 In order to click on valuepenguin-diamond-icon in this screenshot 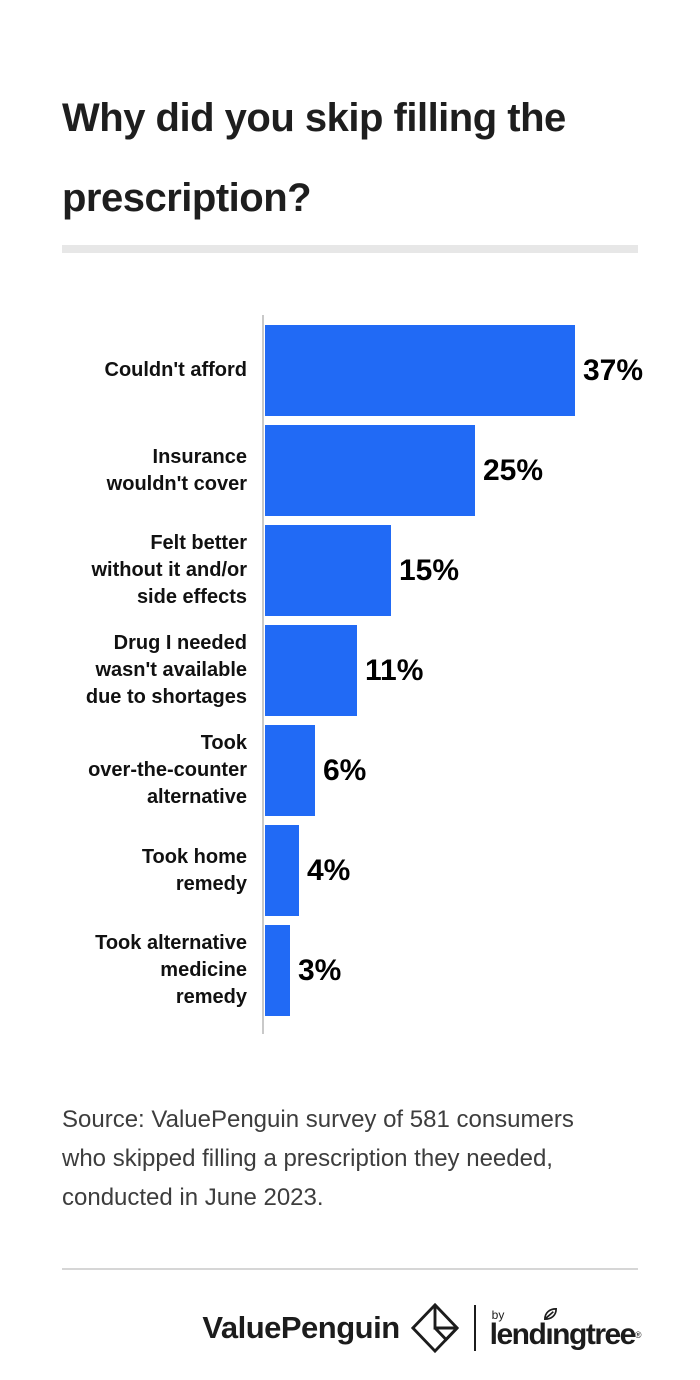, I will do `click(434, 1328)`.